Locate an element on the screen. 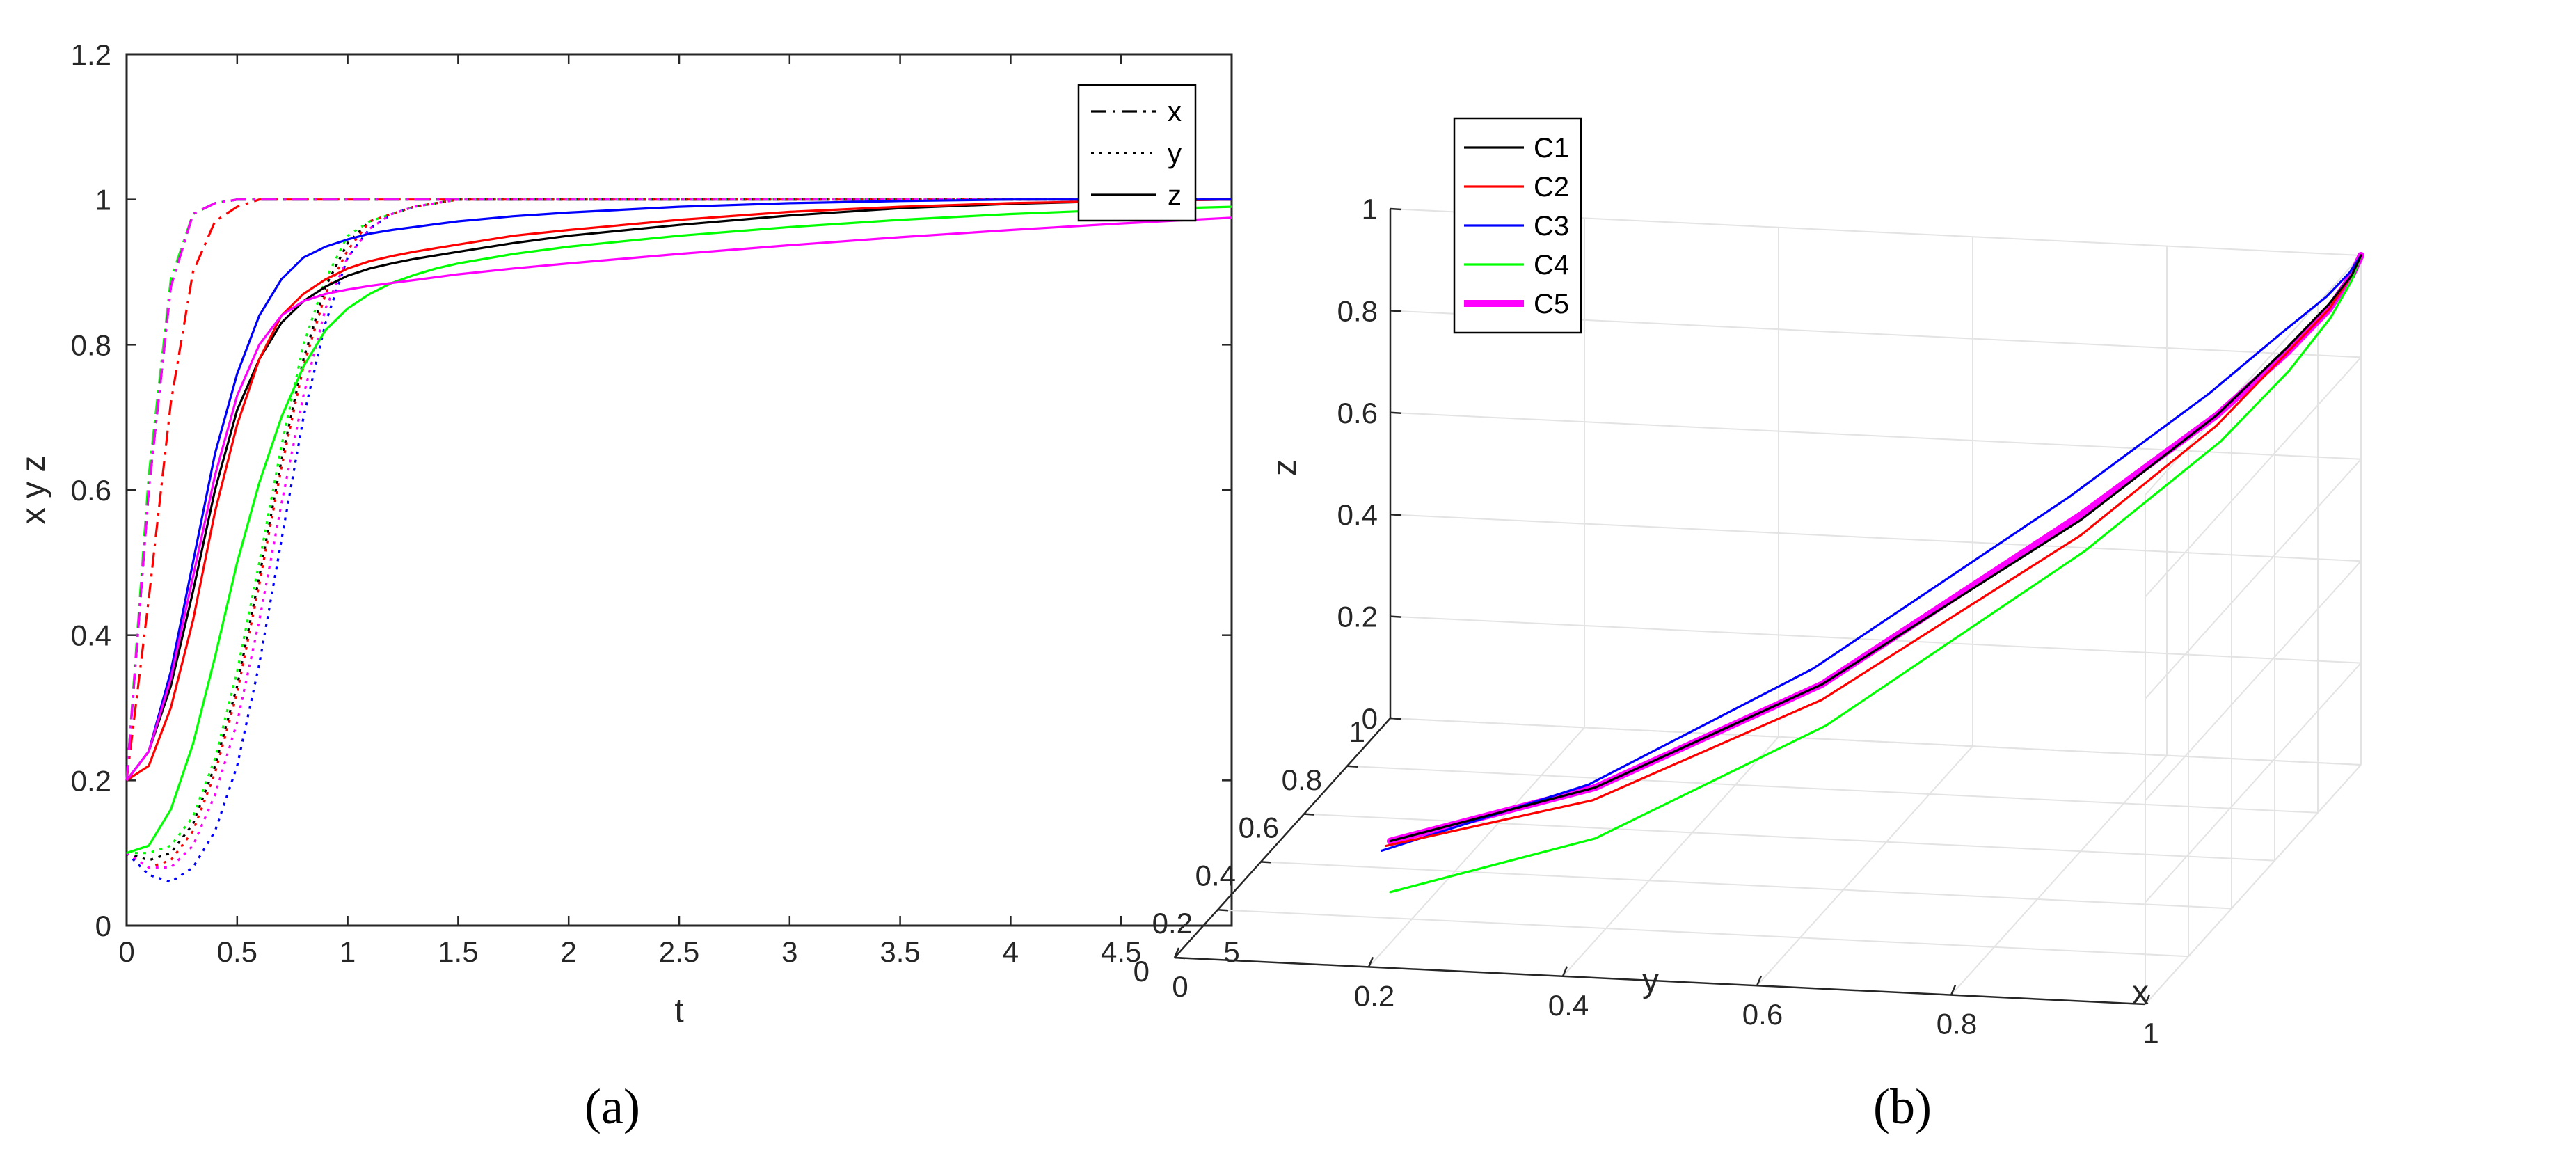 This screenshot has width=2576, height=1149. x-tick-label: 0.5 is located at coordinates (237, 952).